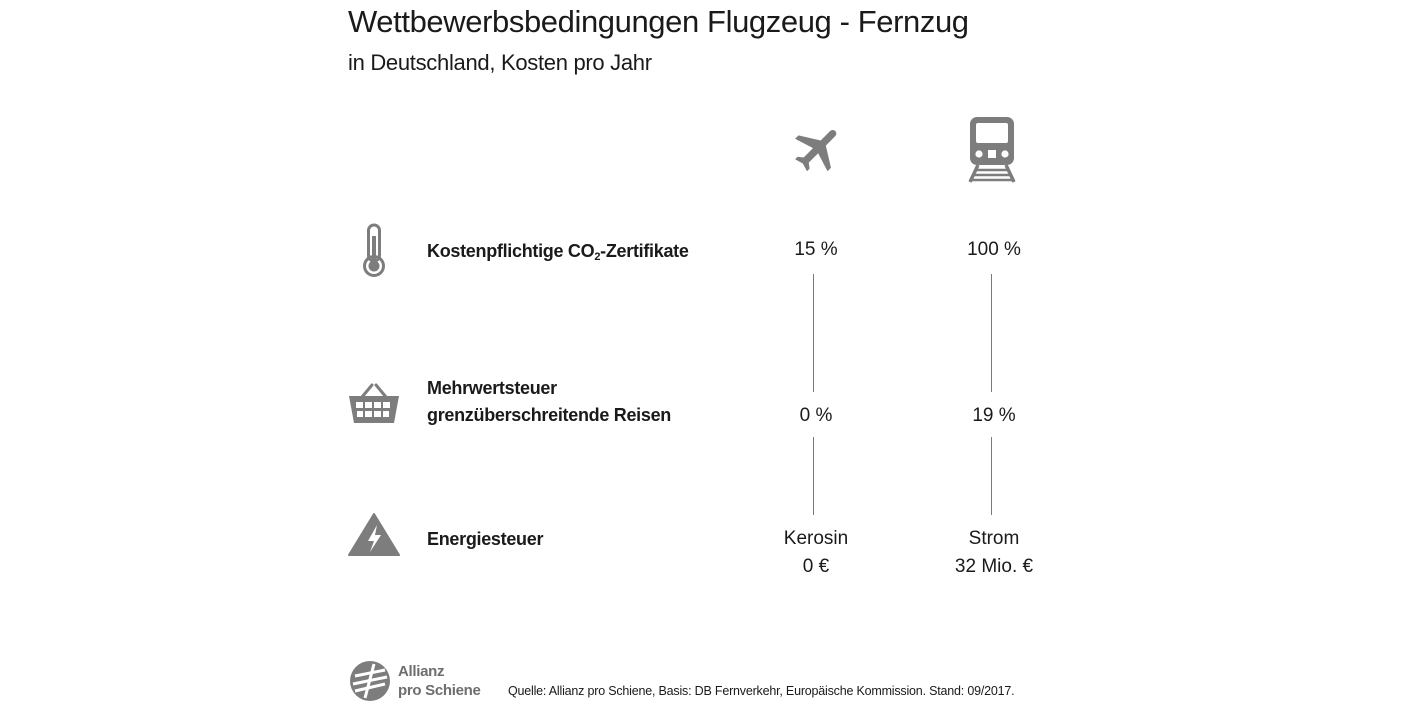  What do you see at coordinates (994, 553) in the screenshot?
I see `train-energy-value: Strom 32 Mio. €` at bounding box center [994, 553].